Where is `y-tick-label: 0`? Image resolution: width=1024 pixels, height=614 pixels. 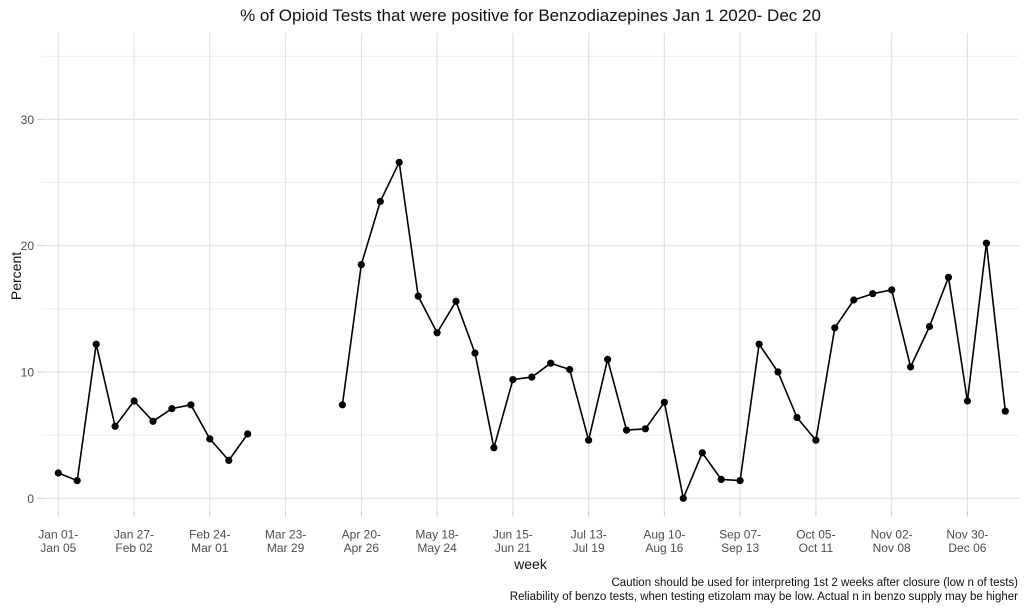
y-tick-label: 0 is located at coordinates (30, 499).